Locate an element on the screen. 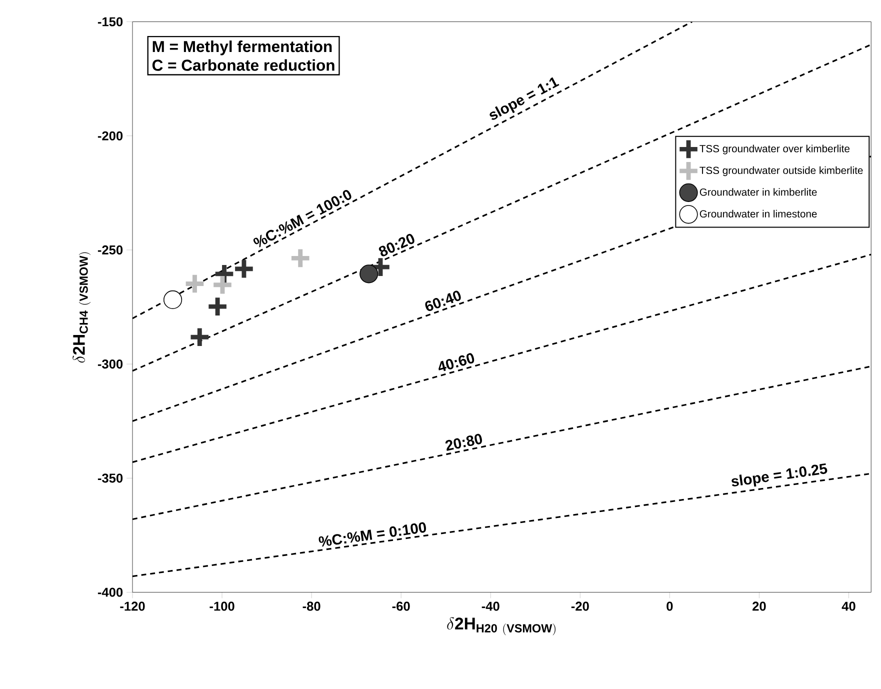 This screenshot has width=881, height=689. x-axis-title: $\mathbf{\delta 2H_{H20\ (VSMOW)}}$ is located at coordinates (501, 626).